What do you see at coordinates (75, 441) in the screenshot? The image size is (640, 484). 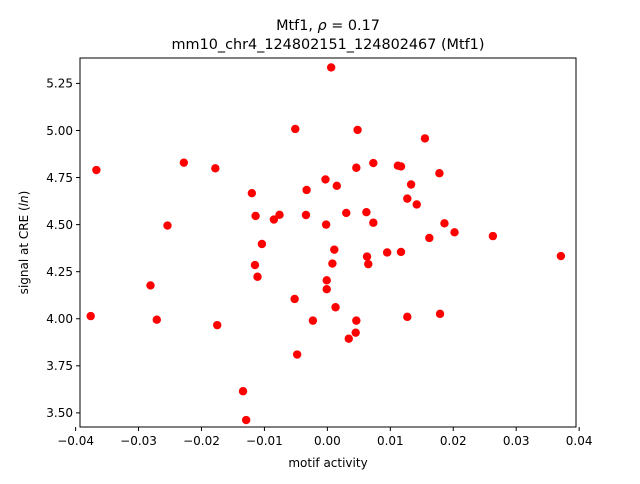 I see `x-tick-label: −0.04` at bounding box center [75, 441].